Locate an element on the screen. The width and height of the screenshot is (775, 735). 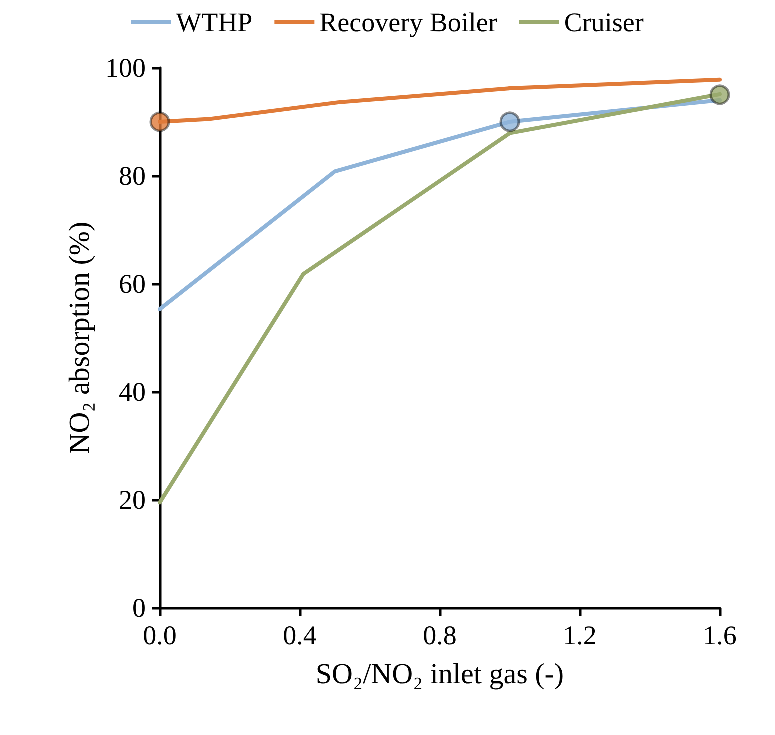
y-tick-label: 0 is located at coordinates (139, 608).